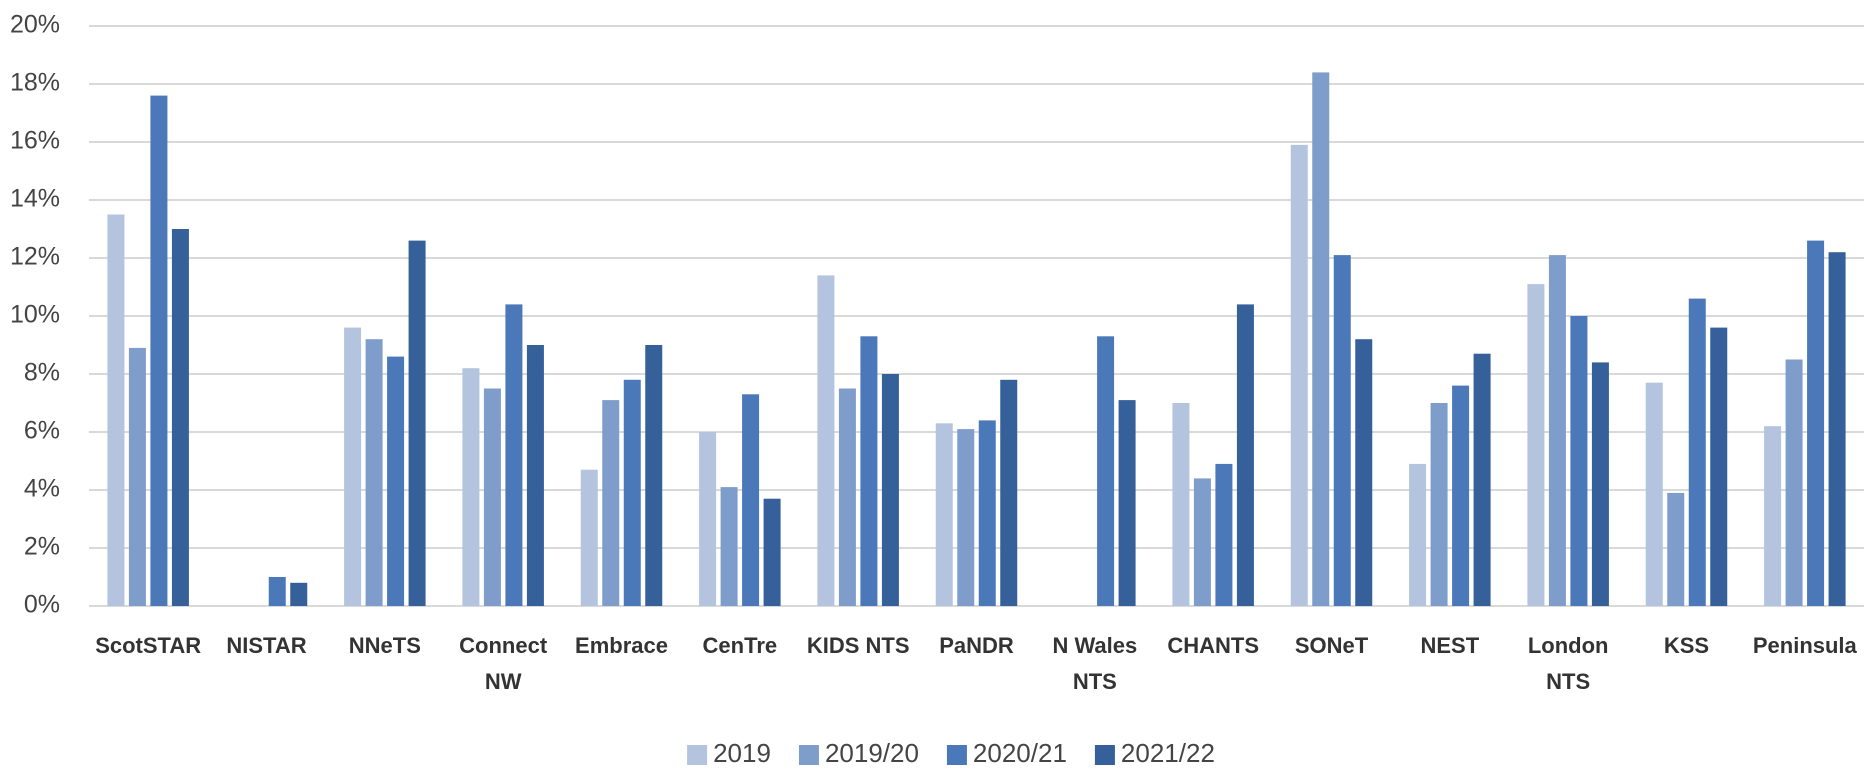 The height and width of the screenshot is (770, 1864). What do you see at coordinates (1332, 645) in the screenshot?
I see `x-tick-label: SONeT` at bounding box center [1332, 645].